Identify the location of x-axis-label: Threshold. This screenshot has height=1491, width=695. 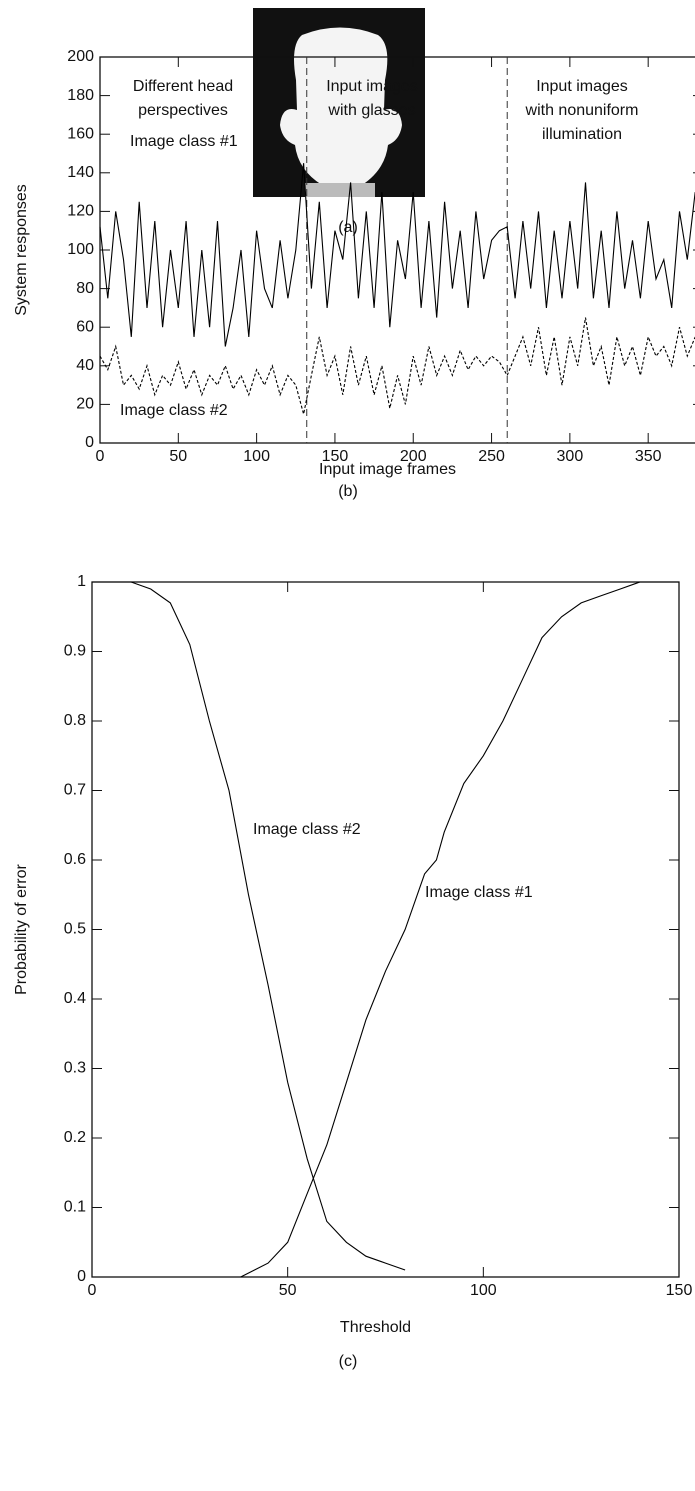
(375, 1327).